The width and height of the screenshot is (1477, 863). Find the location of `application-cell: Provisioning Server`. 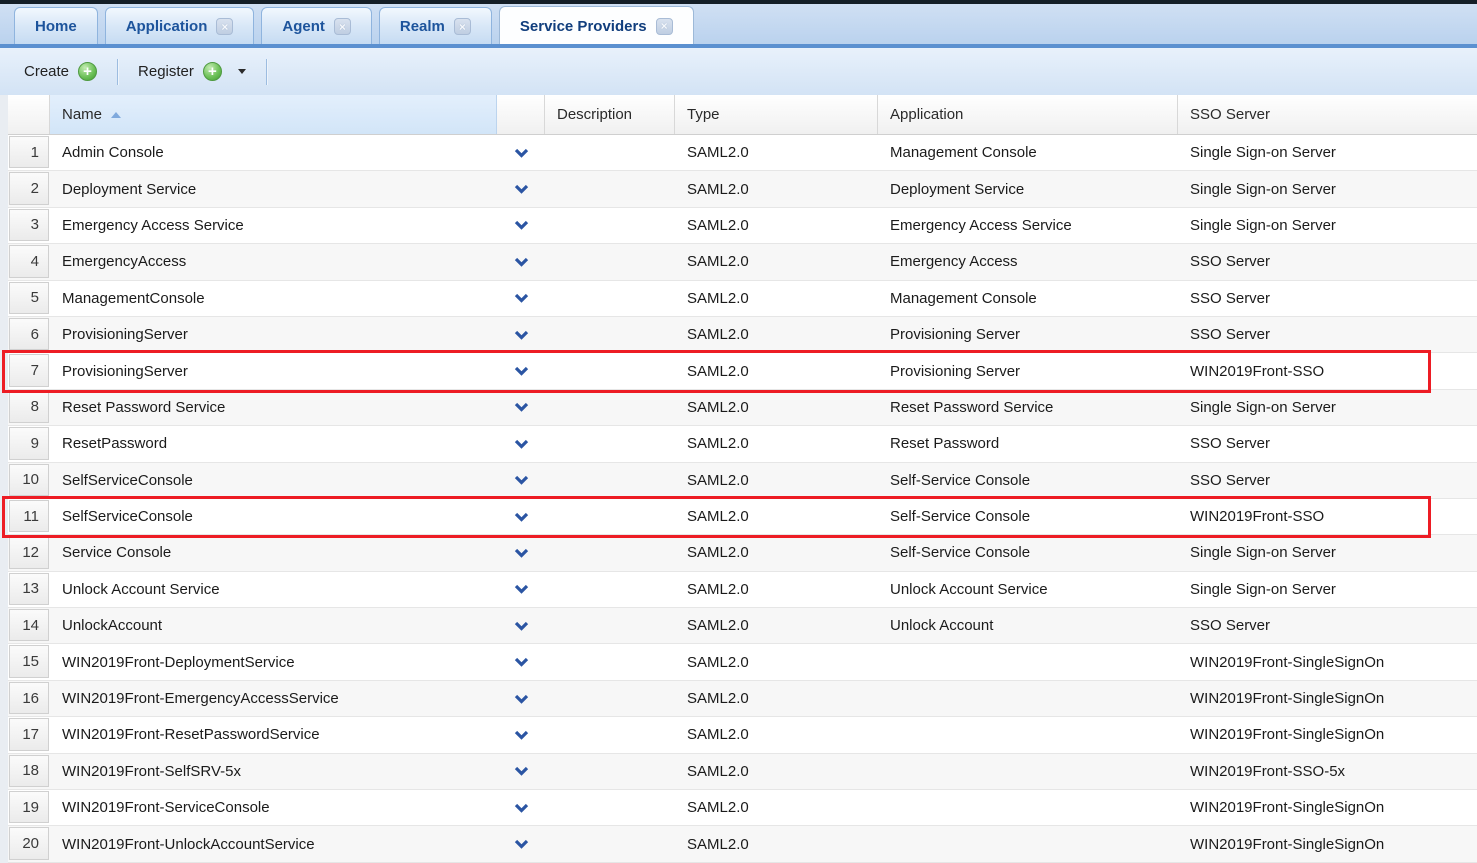

application-cell: Provisioning Server is located at coordinates (955, 371).